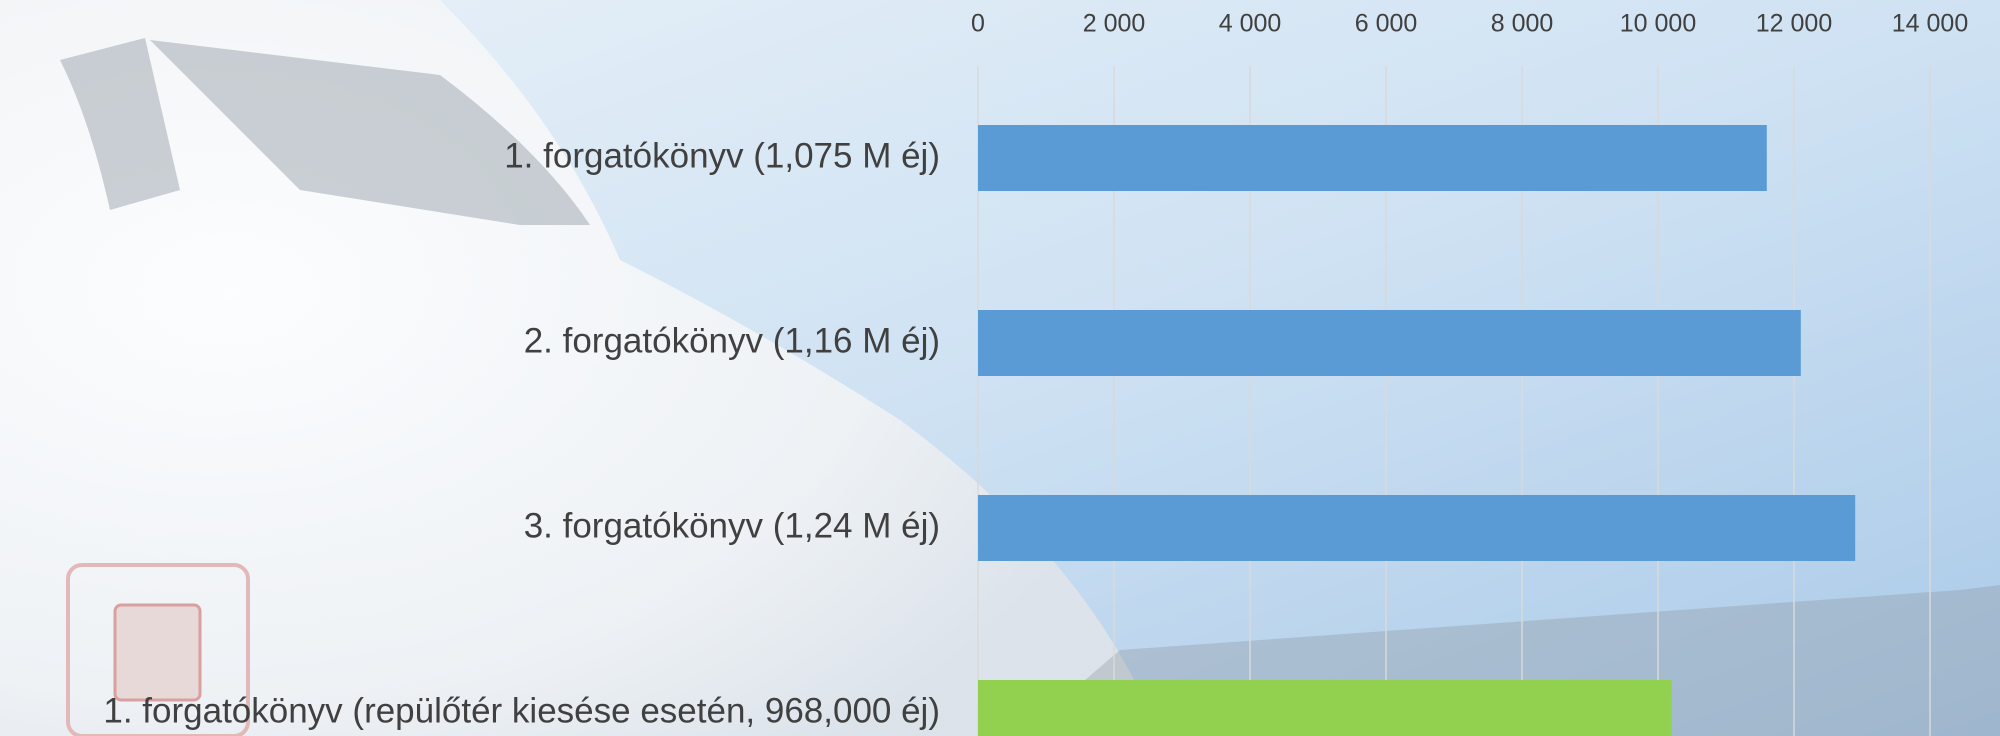 Image resolution: width=2000 pixels, height=736 pixels. What do you see at coordinates (1522, 24) in the screenshot?
I see `x-tick-label: 8 000` at bounding box center [1522, 24].